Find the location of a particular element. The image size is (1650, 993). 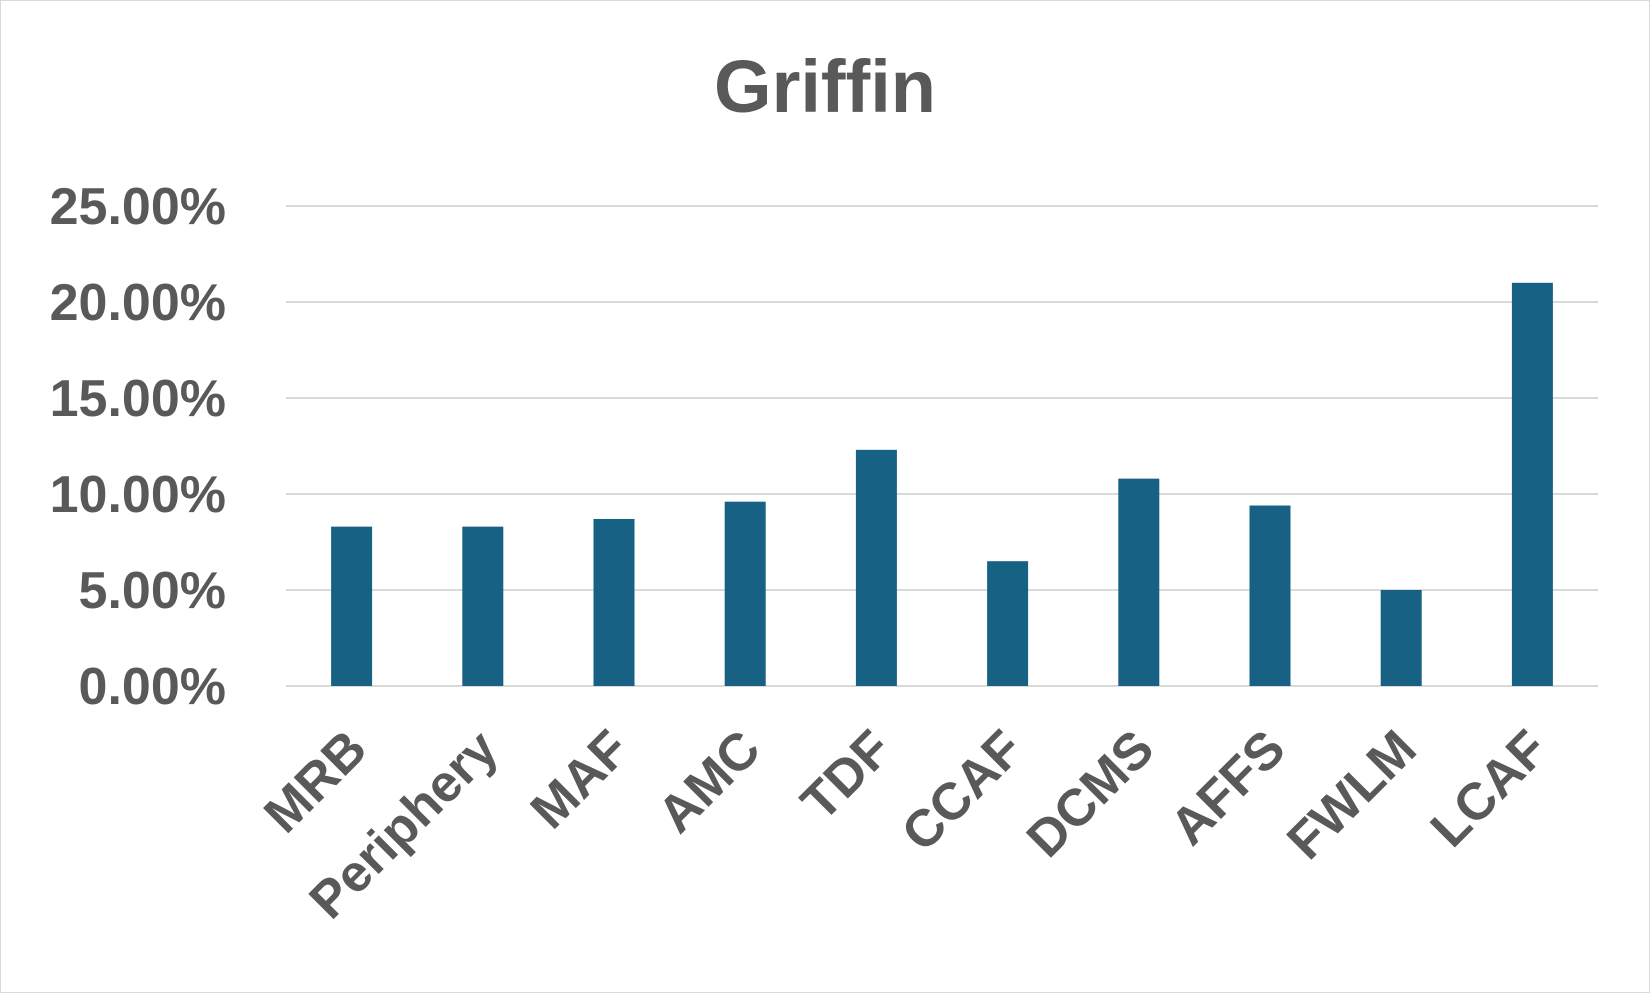

x-tick-label: FWLM is located at coordinates (1351, 794).